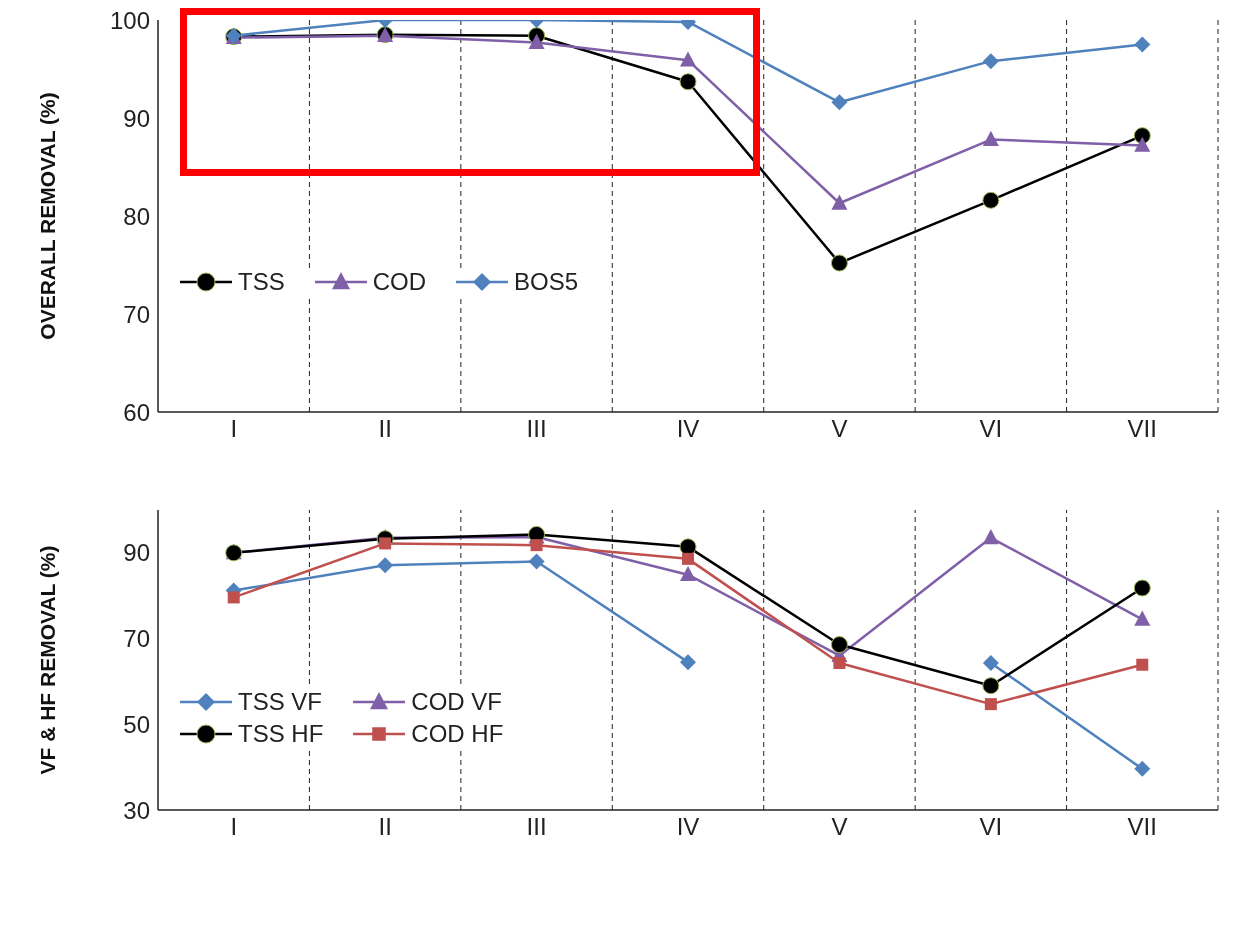 The height and width of the screenshot is (947, 1249). Describe the element at coordinates (546, 282) in the screenshot. I see `legend-label: BOS5` at that location.